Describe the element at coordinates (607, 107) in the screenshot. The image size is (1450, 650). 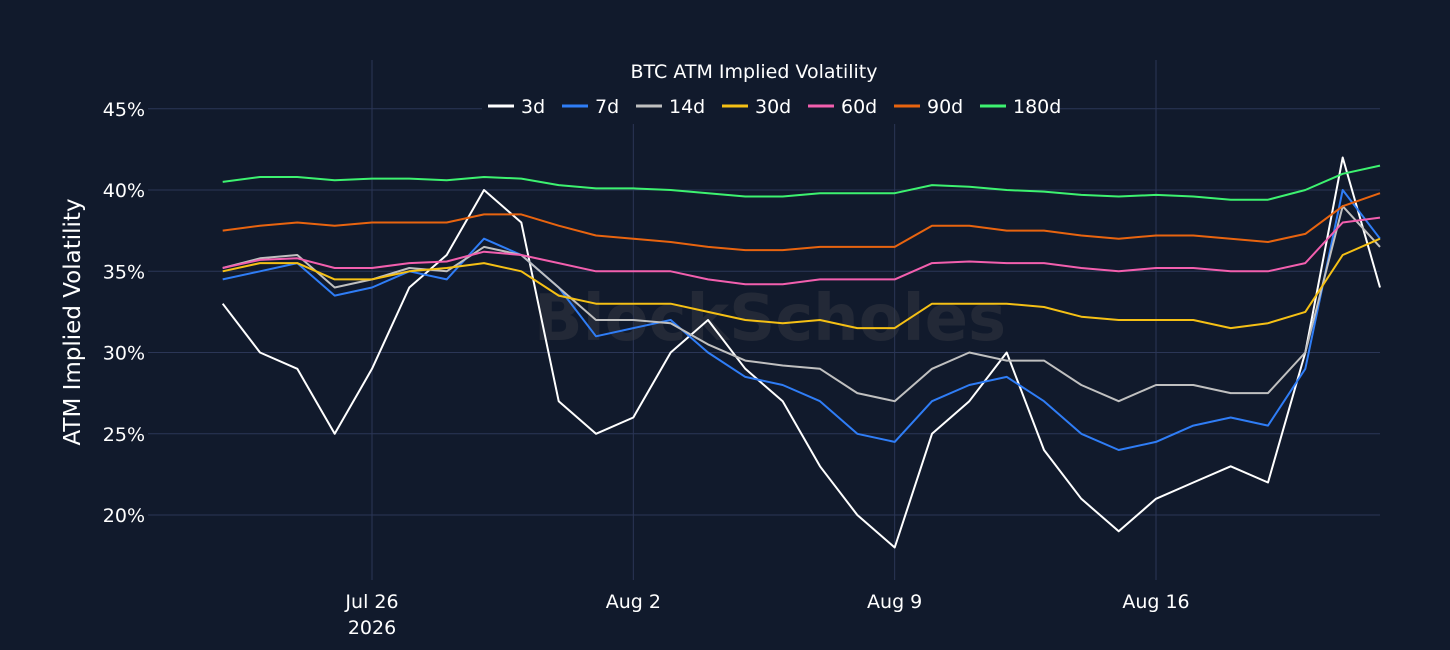
I see `legend-label: 7d` at that location.